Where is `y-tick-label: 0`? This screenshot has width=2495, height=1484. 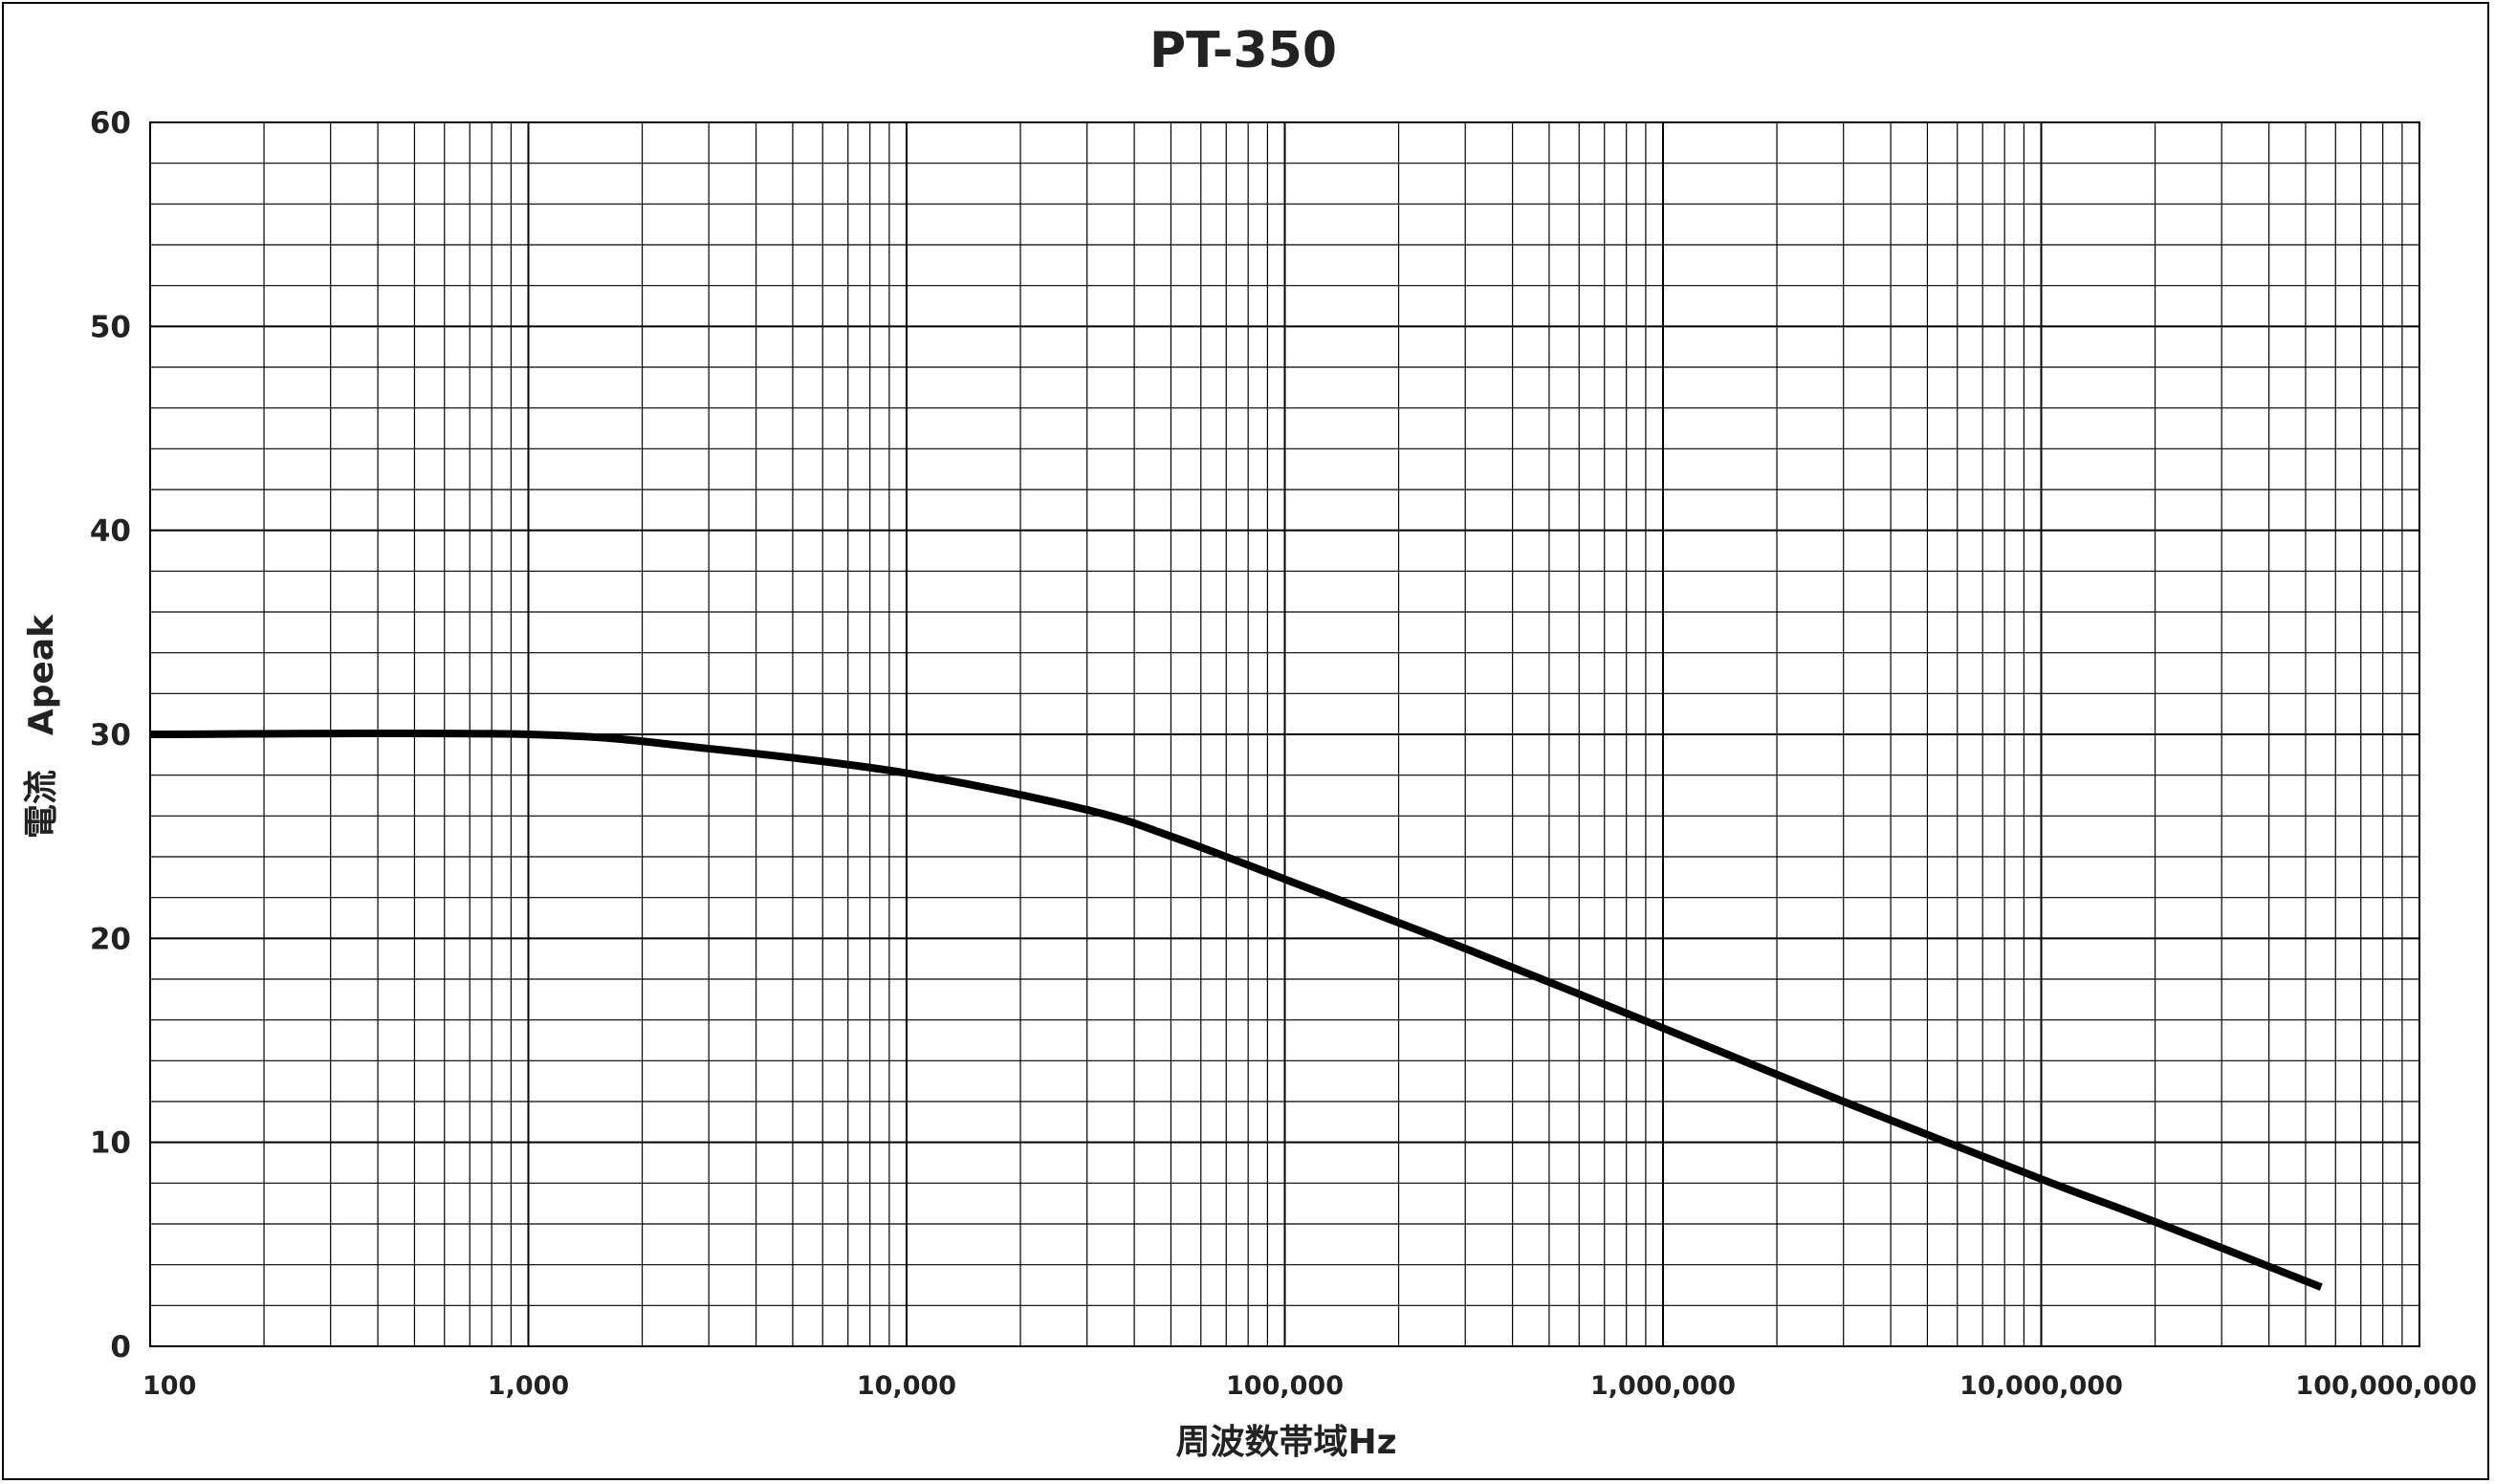 y-tick-label: 0 is located at coordinates (120, 1347).